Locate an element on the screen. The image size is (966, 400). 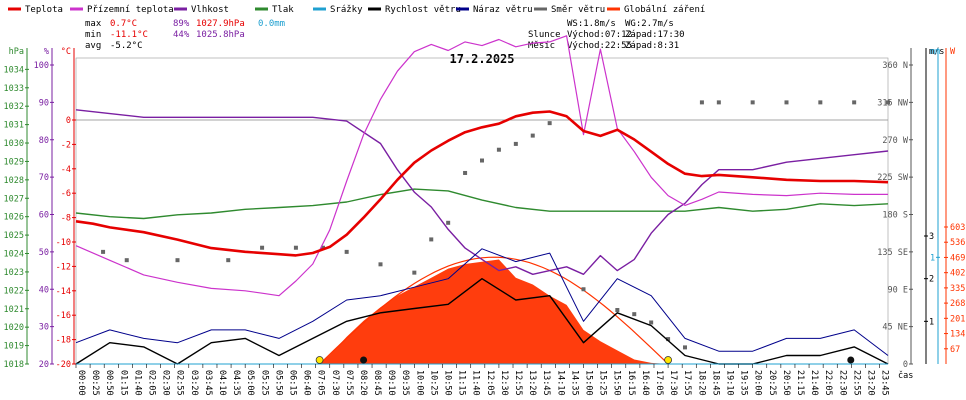
stats-min-label: min is located at coordinates (93, 35).